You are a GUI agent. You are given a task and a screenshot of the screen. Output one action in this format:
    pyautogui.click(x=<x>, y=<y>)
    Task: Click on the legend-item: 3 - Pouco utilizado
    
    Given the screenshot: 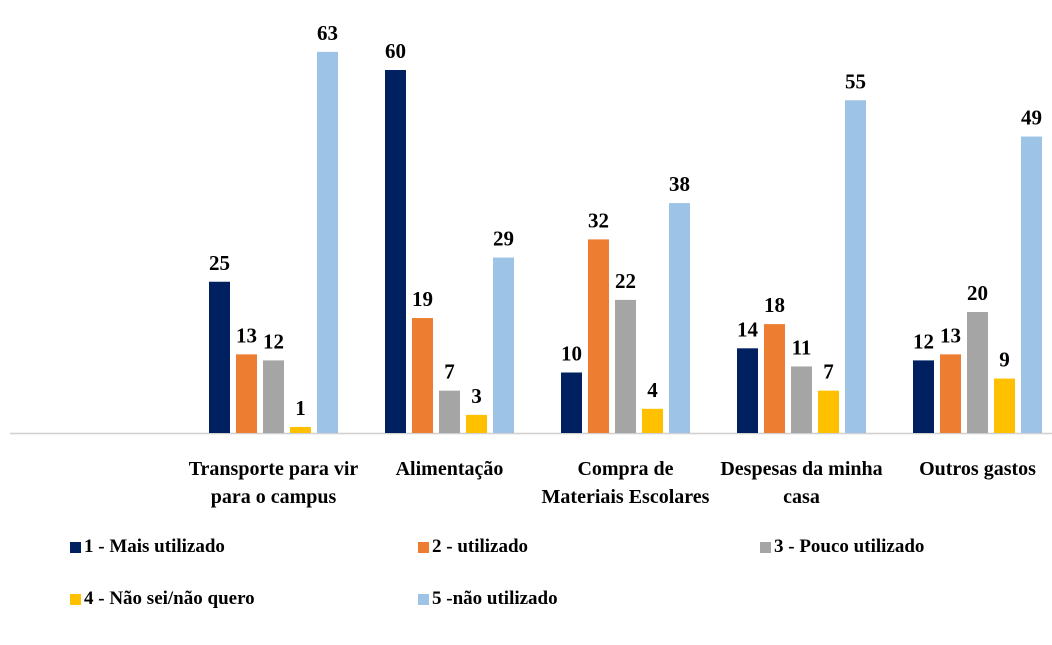 What is the action you would take?
    pyautogui.click(x=842, y=547)
    